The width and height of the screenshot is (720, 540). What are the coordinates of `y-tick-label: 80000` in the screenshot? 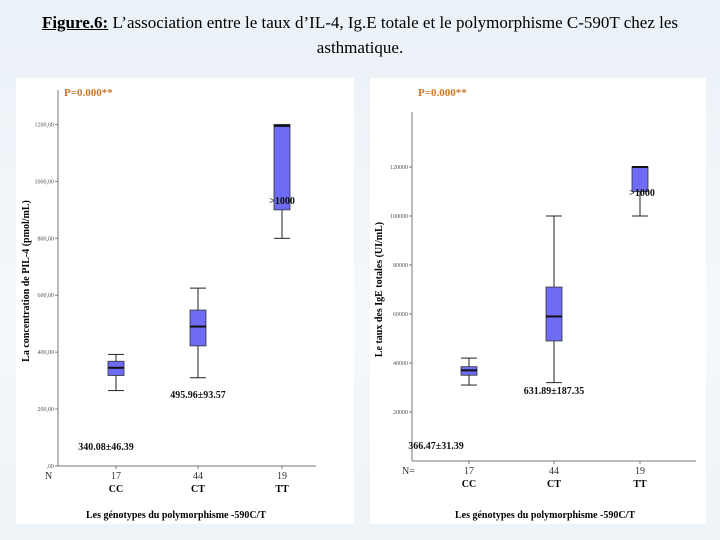 It's located at (400, 266).